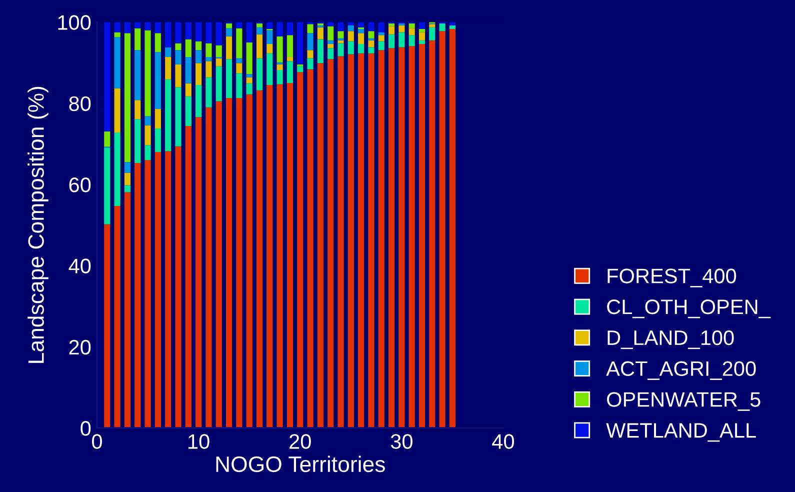 Image resolution: width=795 pixels, height=492 pixels. What do you see at coordinates (689, 309) in the screenshot?
I see `legend-label: CL_OTH_OPEN_` at bounding box center [689, 309].